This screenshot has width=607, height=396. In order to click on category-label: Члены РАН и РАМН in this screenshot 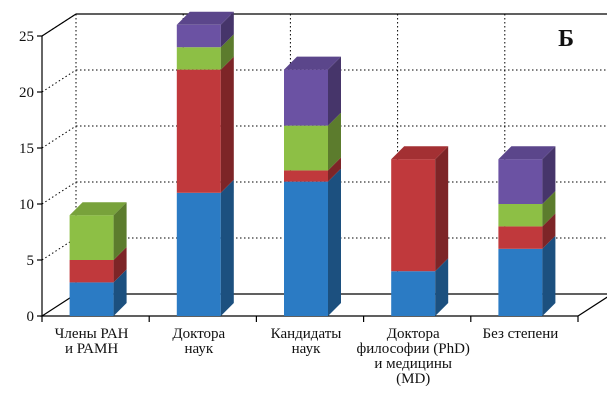, I will do `click(92, 341)`.